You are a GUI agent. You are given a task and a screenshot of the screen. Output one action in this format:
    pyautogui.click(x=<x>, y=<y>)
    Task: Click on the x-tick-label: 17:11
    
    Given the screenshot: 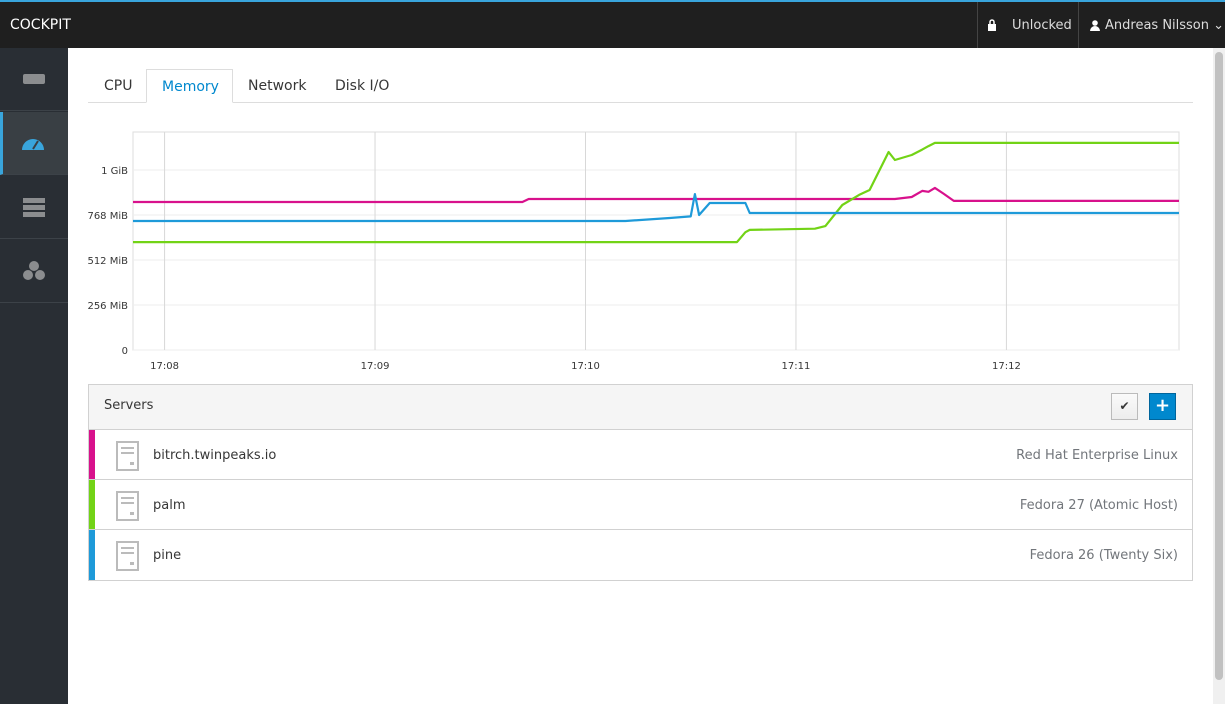 What is the action you would take?
    pyautogui.click(x=796, y=366)
    